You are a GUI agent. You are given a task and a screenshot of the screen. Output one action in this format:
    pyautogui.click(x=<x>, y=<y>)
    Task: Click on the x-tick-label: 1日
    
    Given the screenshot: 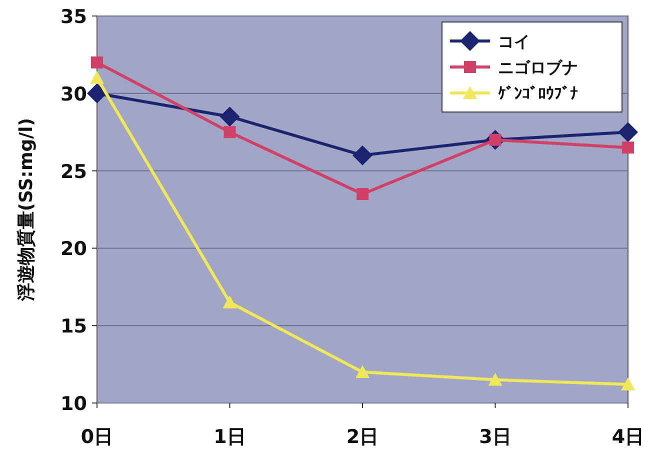 What is the action you would take?
    pyautogui.click(x=230, y=437)
    